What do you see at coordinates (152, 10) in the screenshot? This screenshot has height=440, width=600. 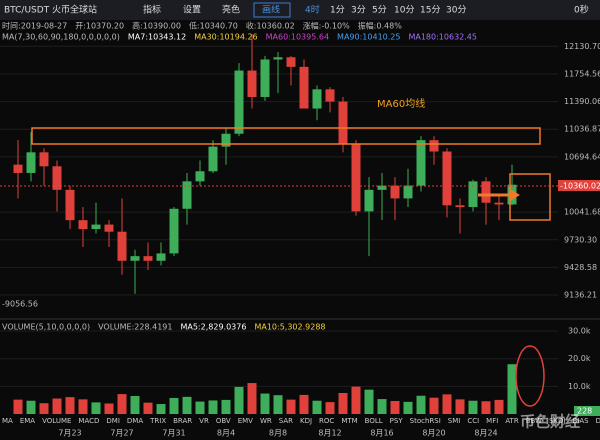 I see `tool-button: 指标` at bounding box center [152, 10].